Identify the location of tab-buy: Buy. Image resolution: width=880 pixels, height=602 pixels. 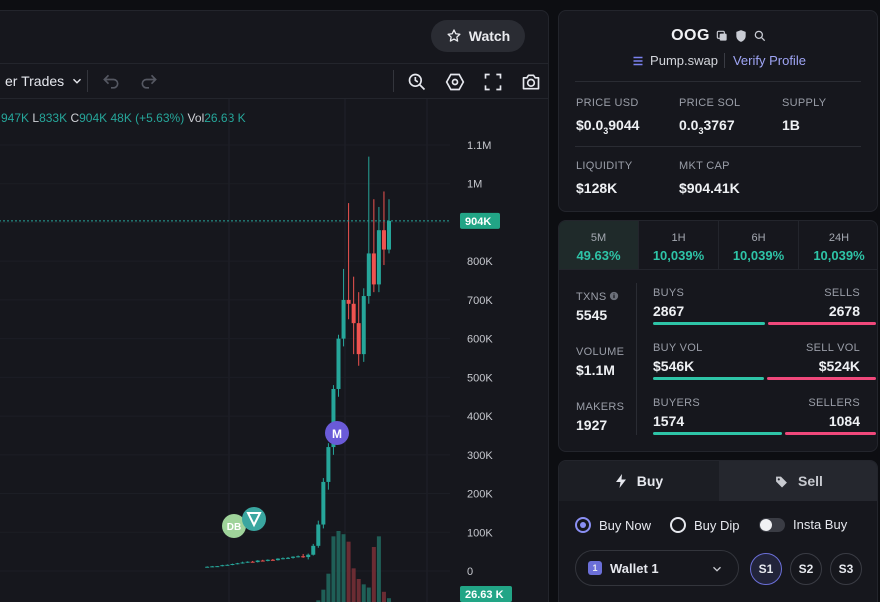
(639, 481).